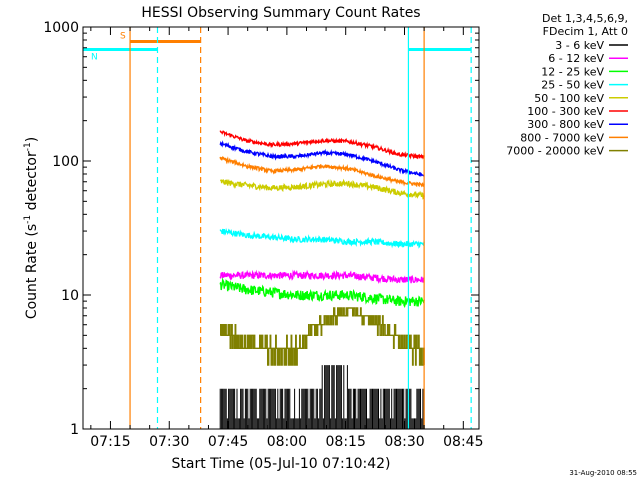  What do you see at coordinates (585, 18) in the screenshot?
I see `legend-header: Det 1,3,4,5,6,9,` at bounding box center [585, 18].